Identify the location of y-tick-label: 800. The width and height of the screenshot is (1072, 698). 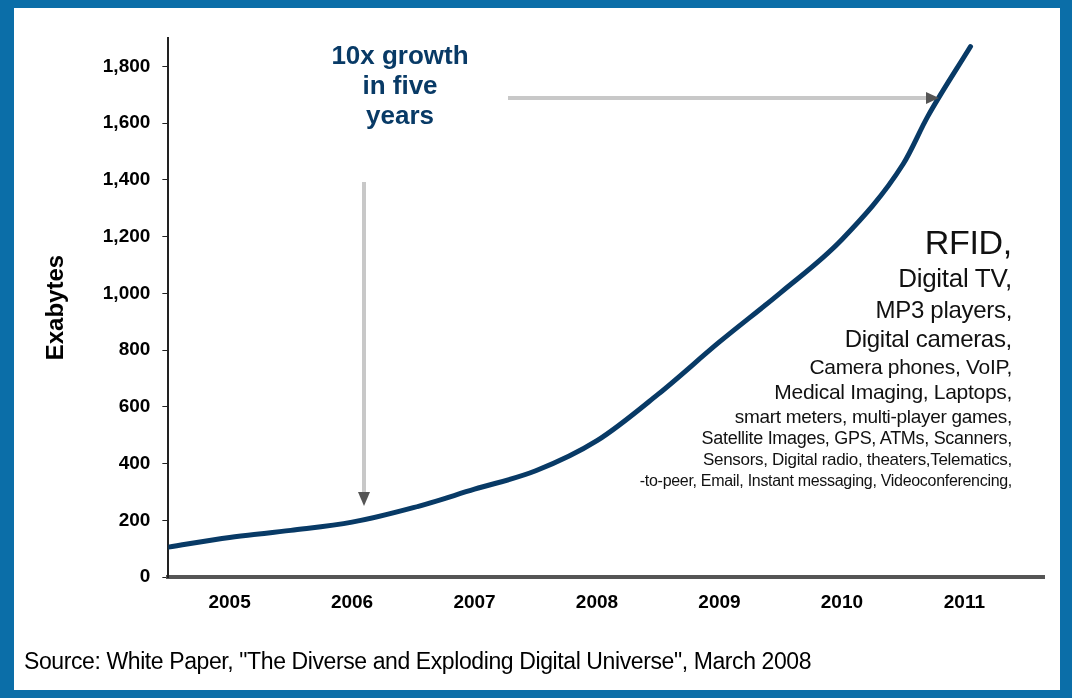
(134, 349).